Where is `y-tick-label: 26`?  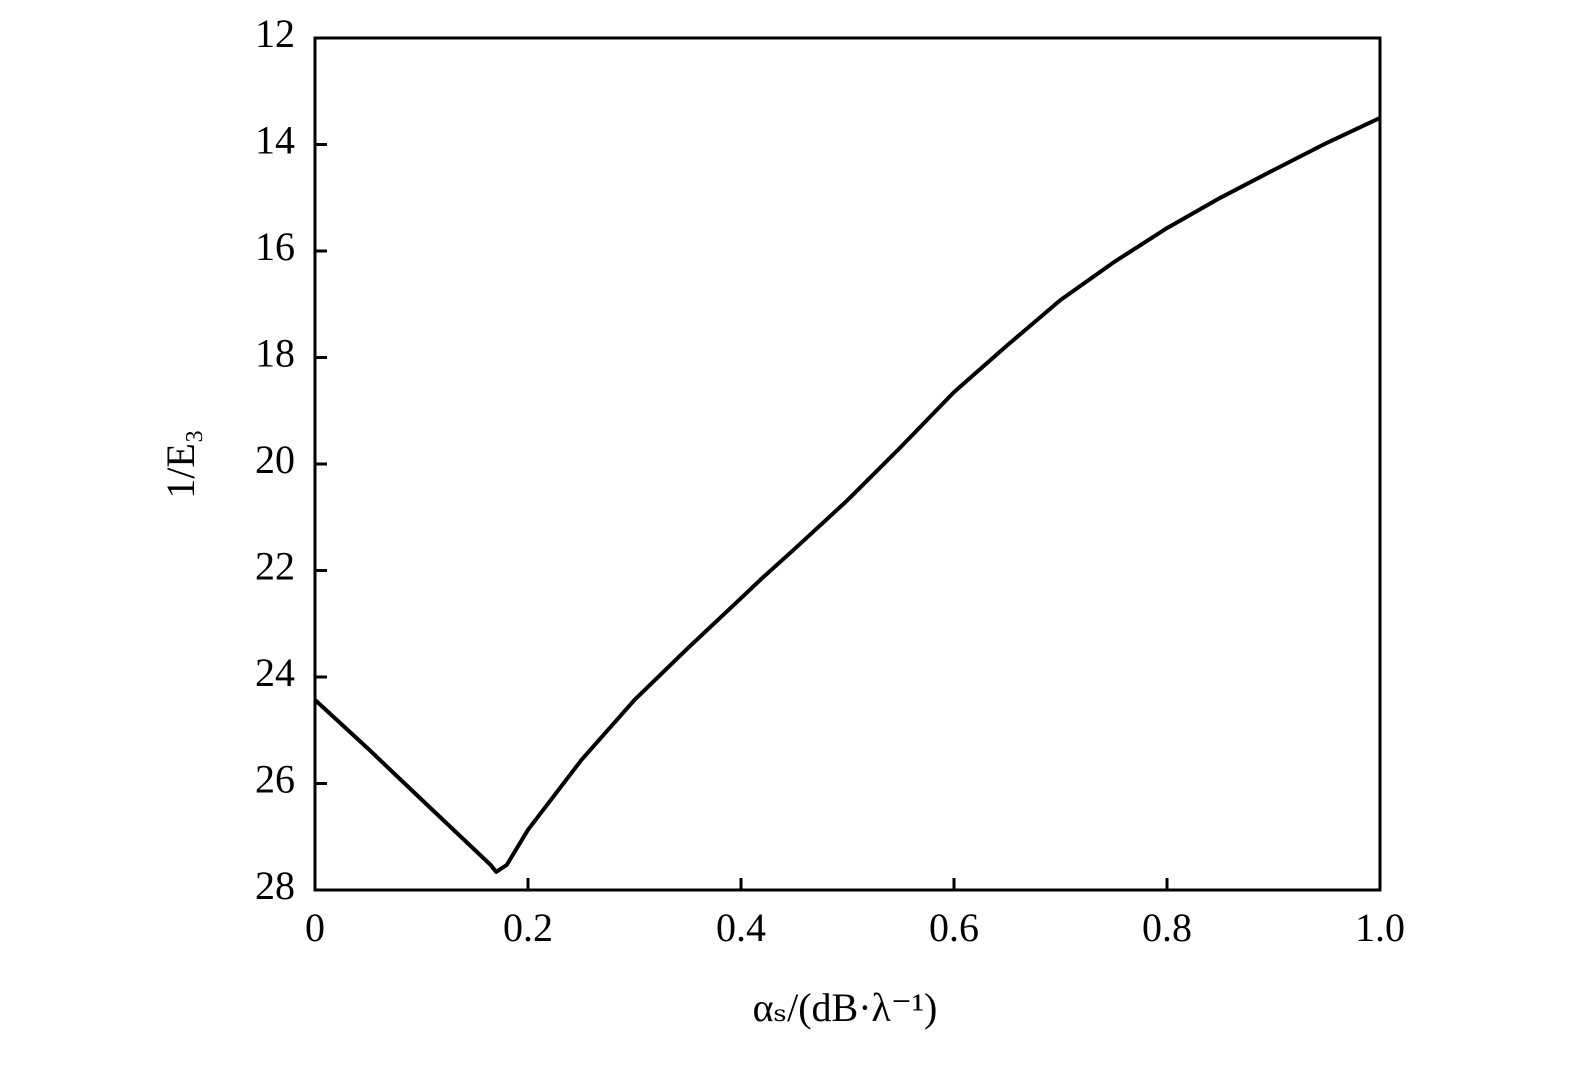 y-tick-label: 26 is located at coordinates (275, 779).